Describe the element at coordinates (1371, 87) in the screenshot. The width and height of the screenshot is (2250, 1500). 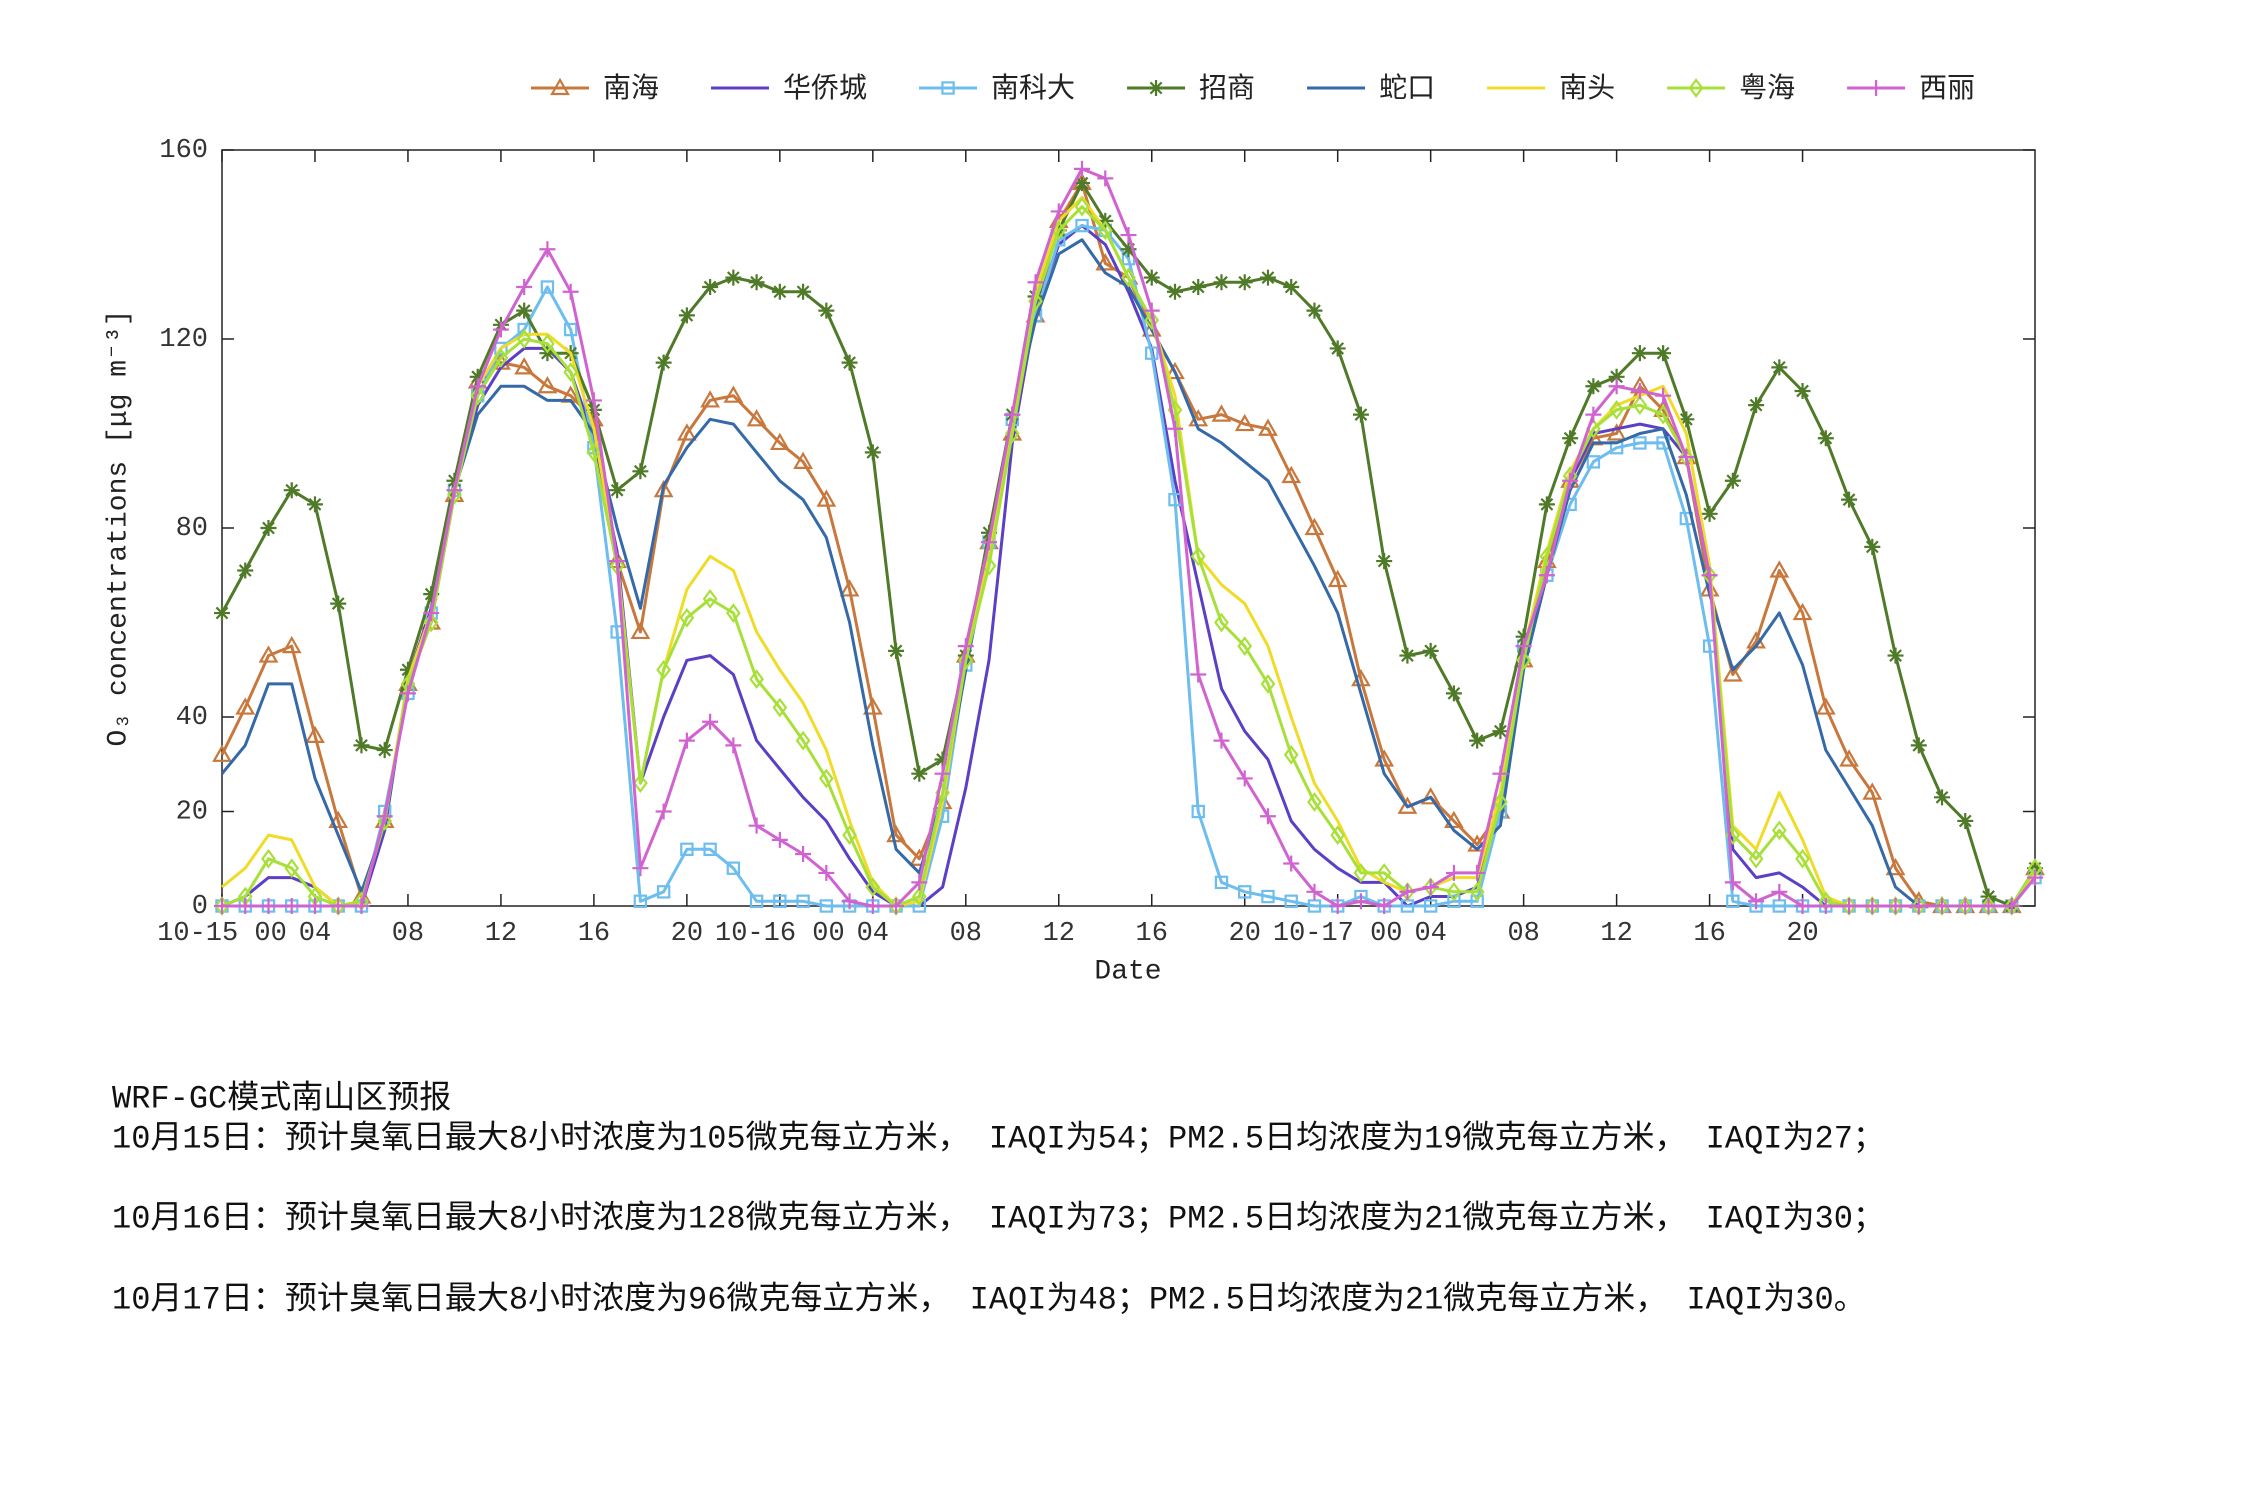
I see `legend-item: 蛇口` at that location.